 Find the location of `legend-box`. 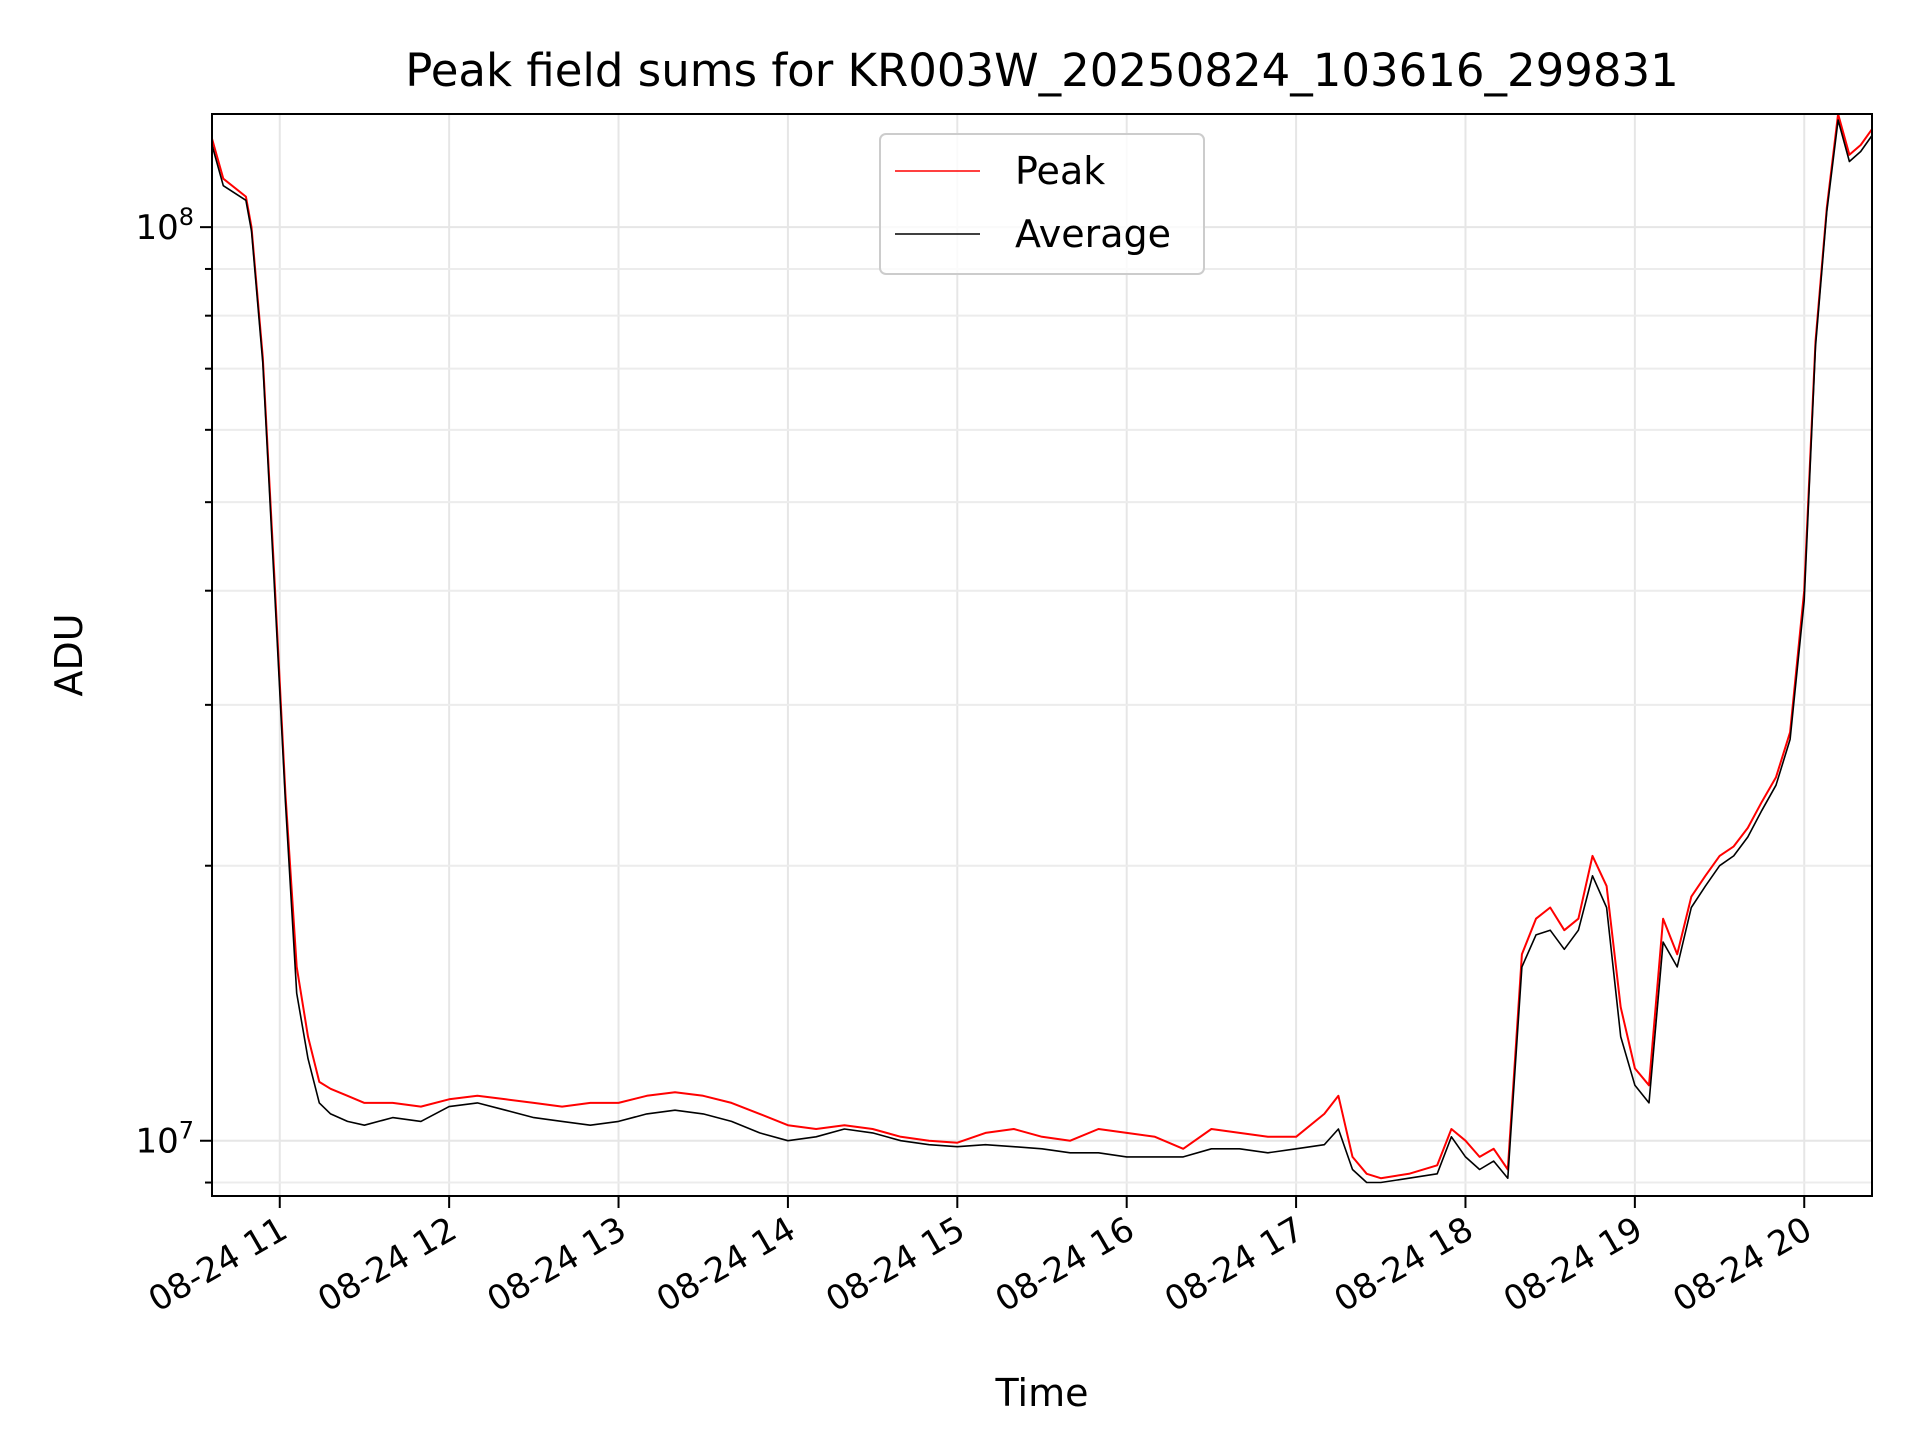

legend-box is located at coordinates (1042, 204).